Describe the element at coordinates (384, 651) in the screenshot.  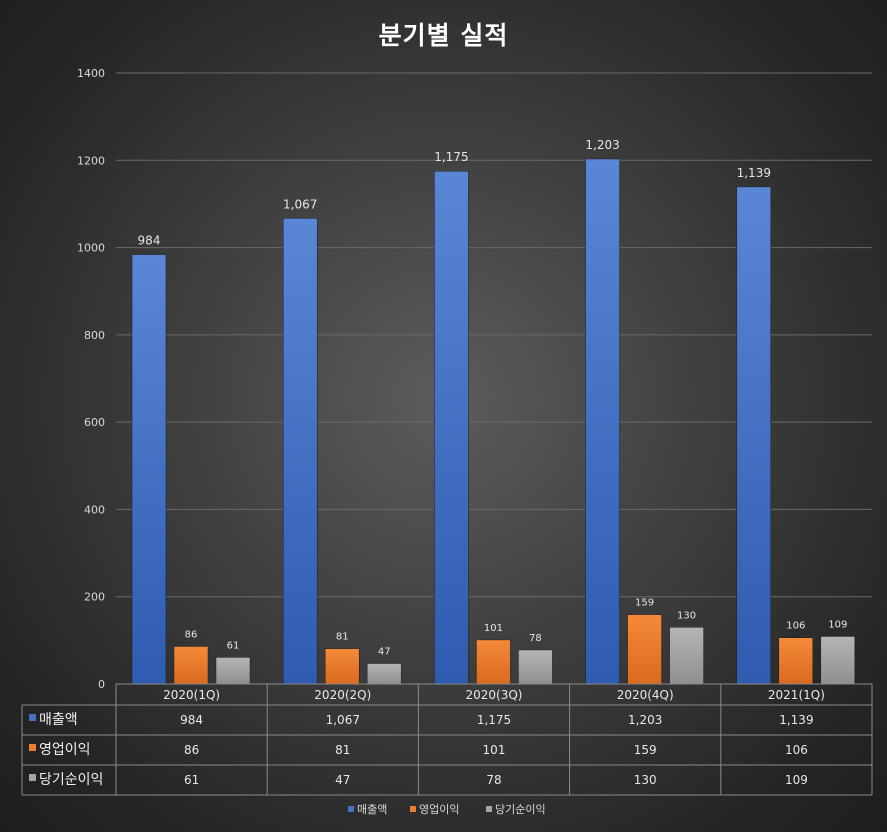
I see `data-label: 47` at that location.